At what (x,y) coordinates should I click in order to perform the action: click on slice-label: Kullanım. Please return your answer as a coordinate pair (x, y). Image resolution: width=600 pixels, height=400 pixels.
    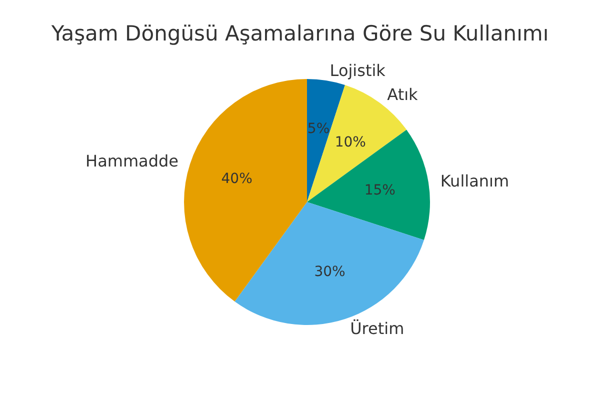
    Looking at the image, I should click on (475, 181).